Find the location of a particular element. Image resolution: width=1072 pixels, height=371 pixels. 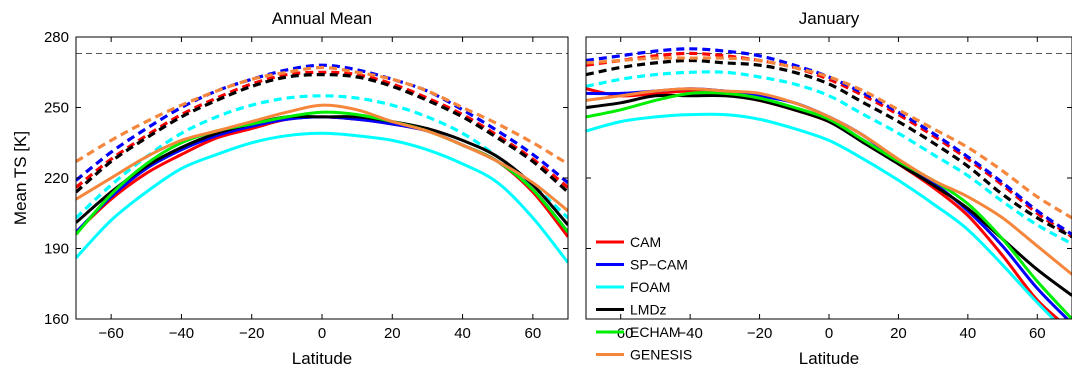

legend-label-foam: FOAM is located at coordinates (650, 287).